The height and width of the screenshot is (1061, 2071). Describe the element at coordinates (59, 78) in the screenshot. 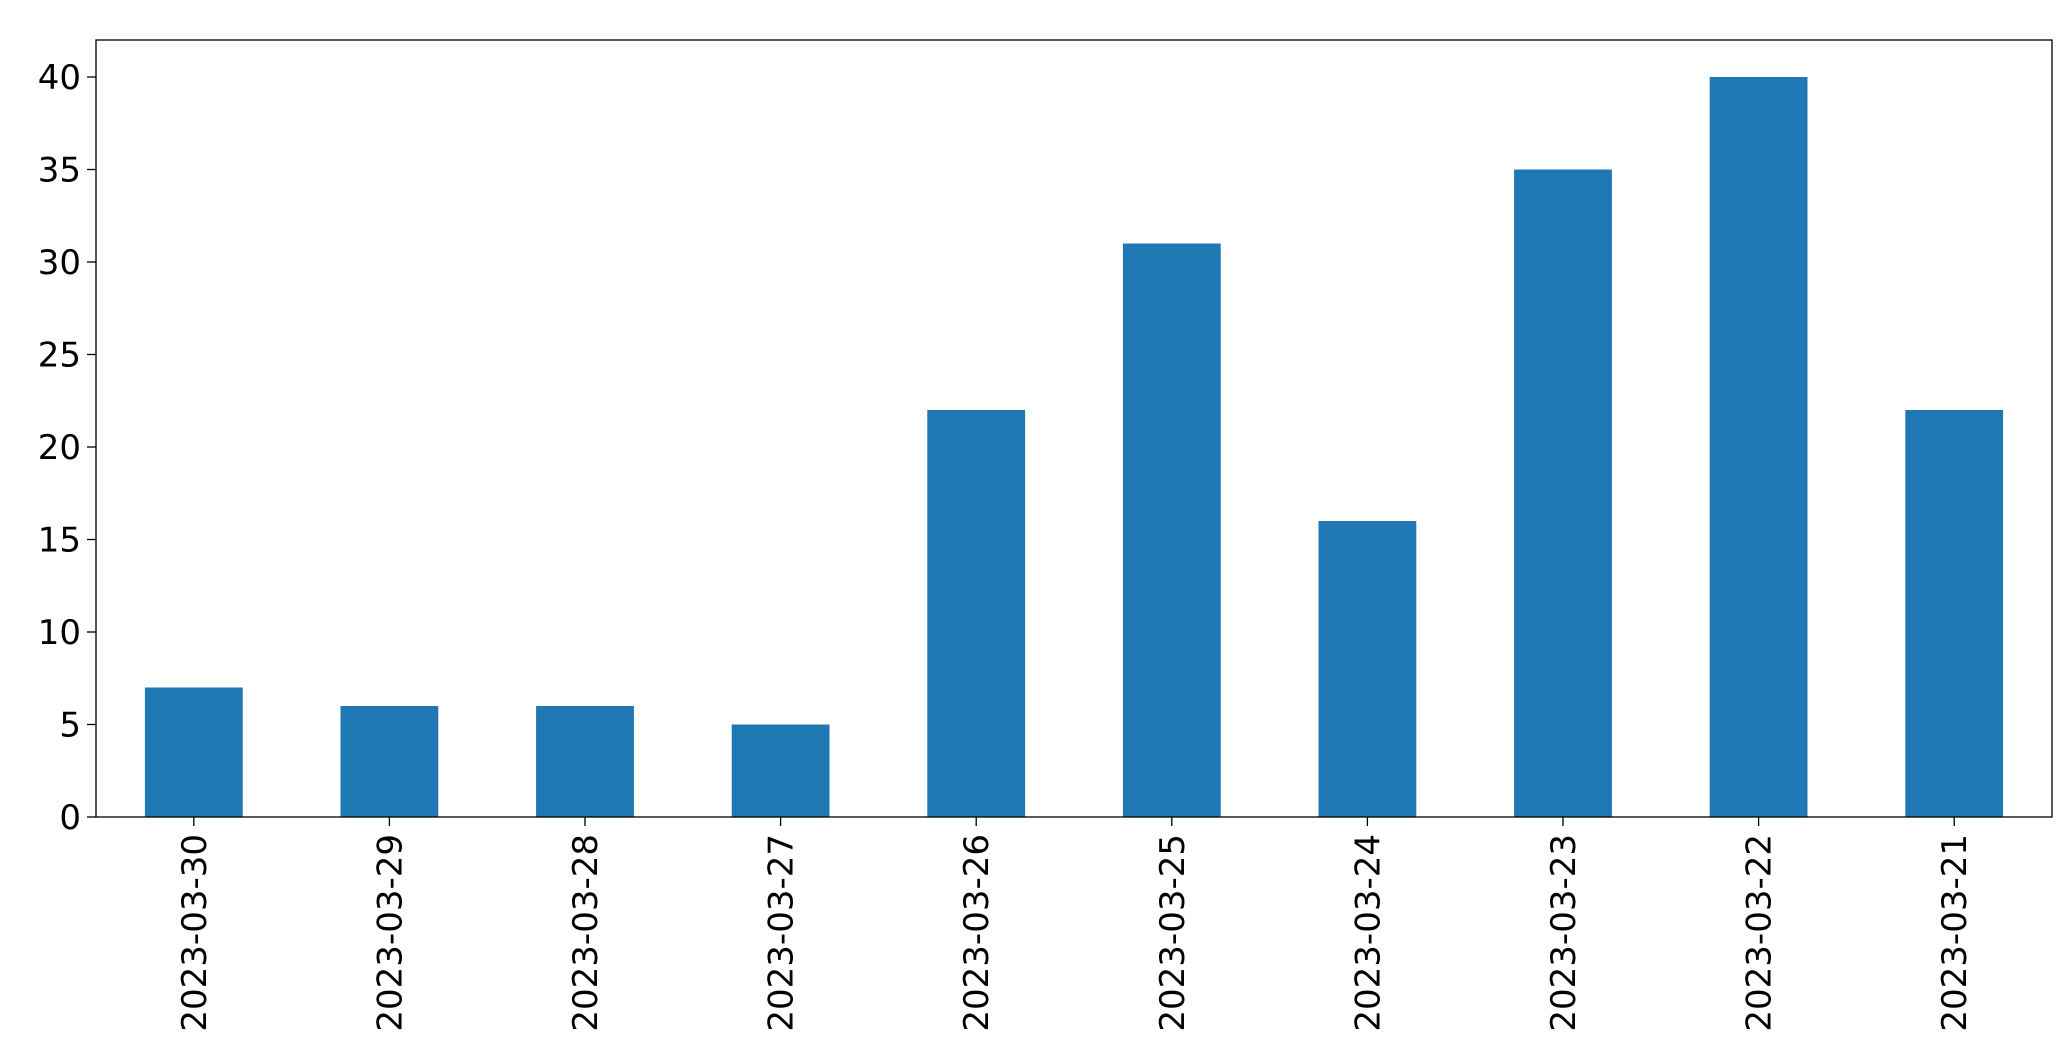

I see `y-tick-label: 40` at that location.